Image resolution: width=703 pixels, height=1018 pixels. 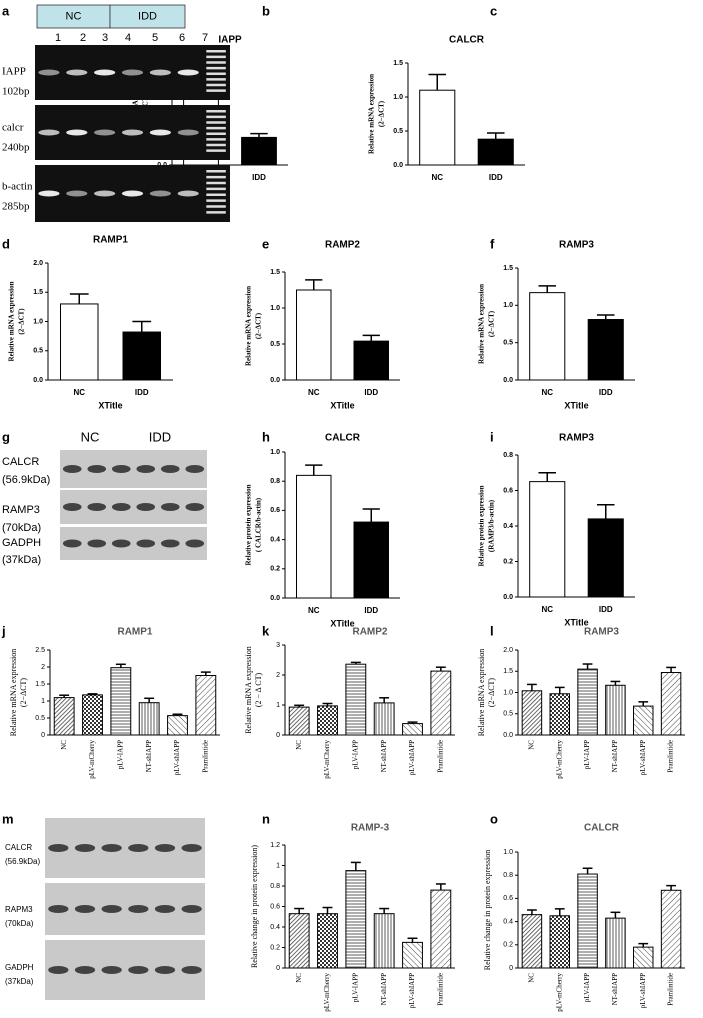 What do you see at coordinates (492, 525) in the screenshot?
I see `y-axis-label: (RAMP3/b-actin)` at bounding box center [492, 525].